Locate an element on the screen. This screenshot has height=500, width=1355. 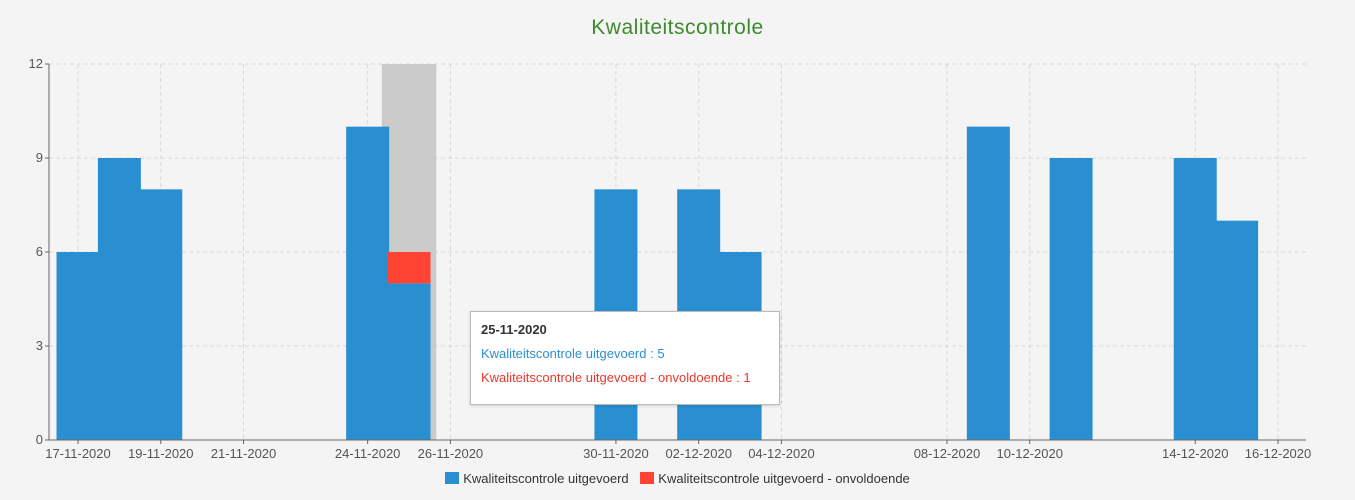
x-tick-label: 21-11-2020 is located at coordinates (244, 453).